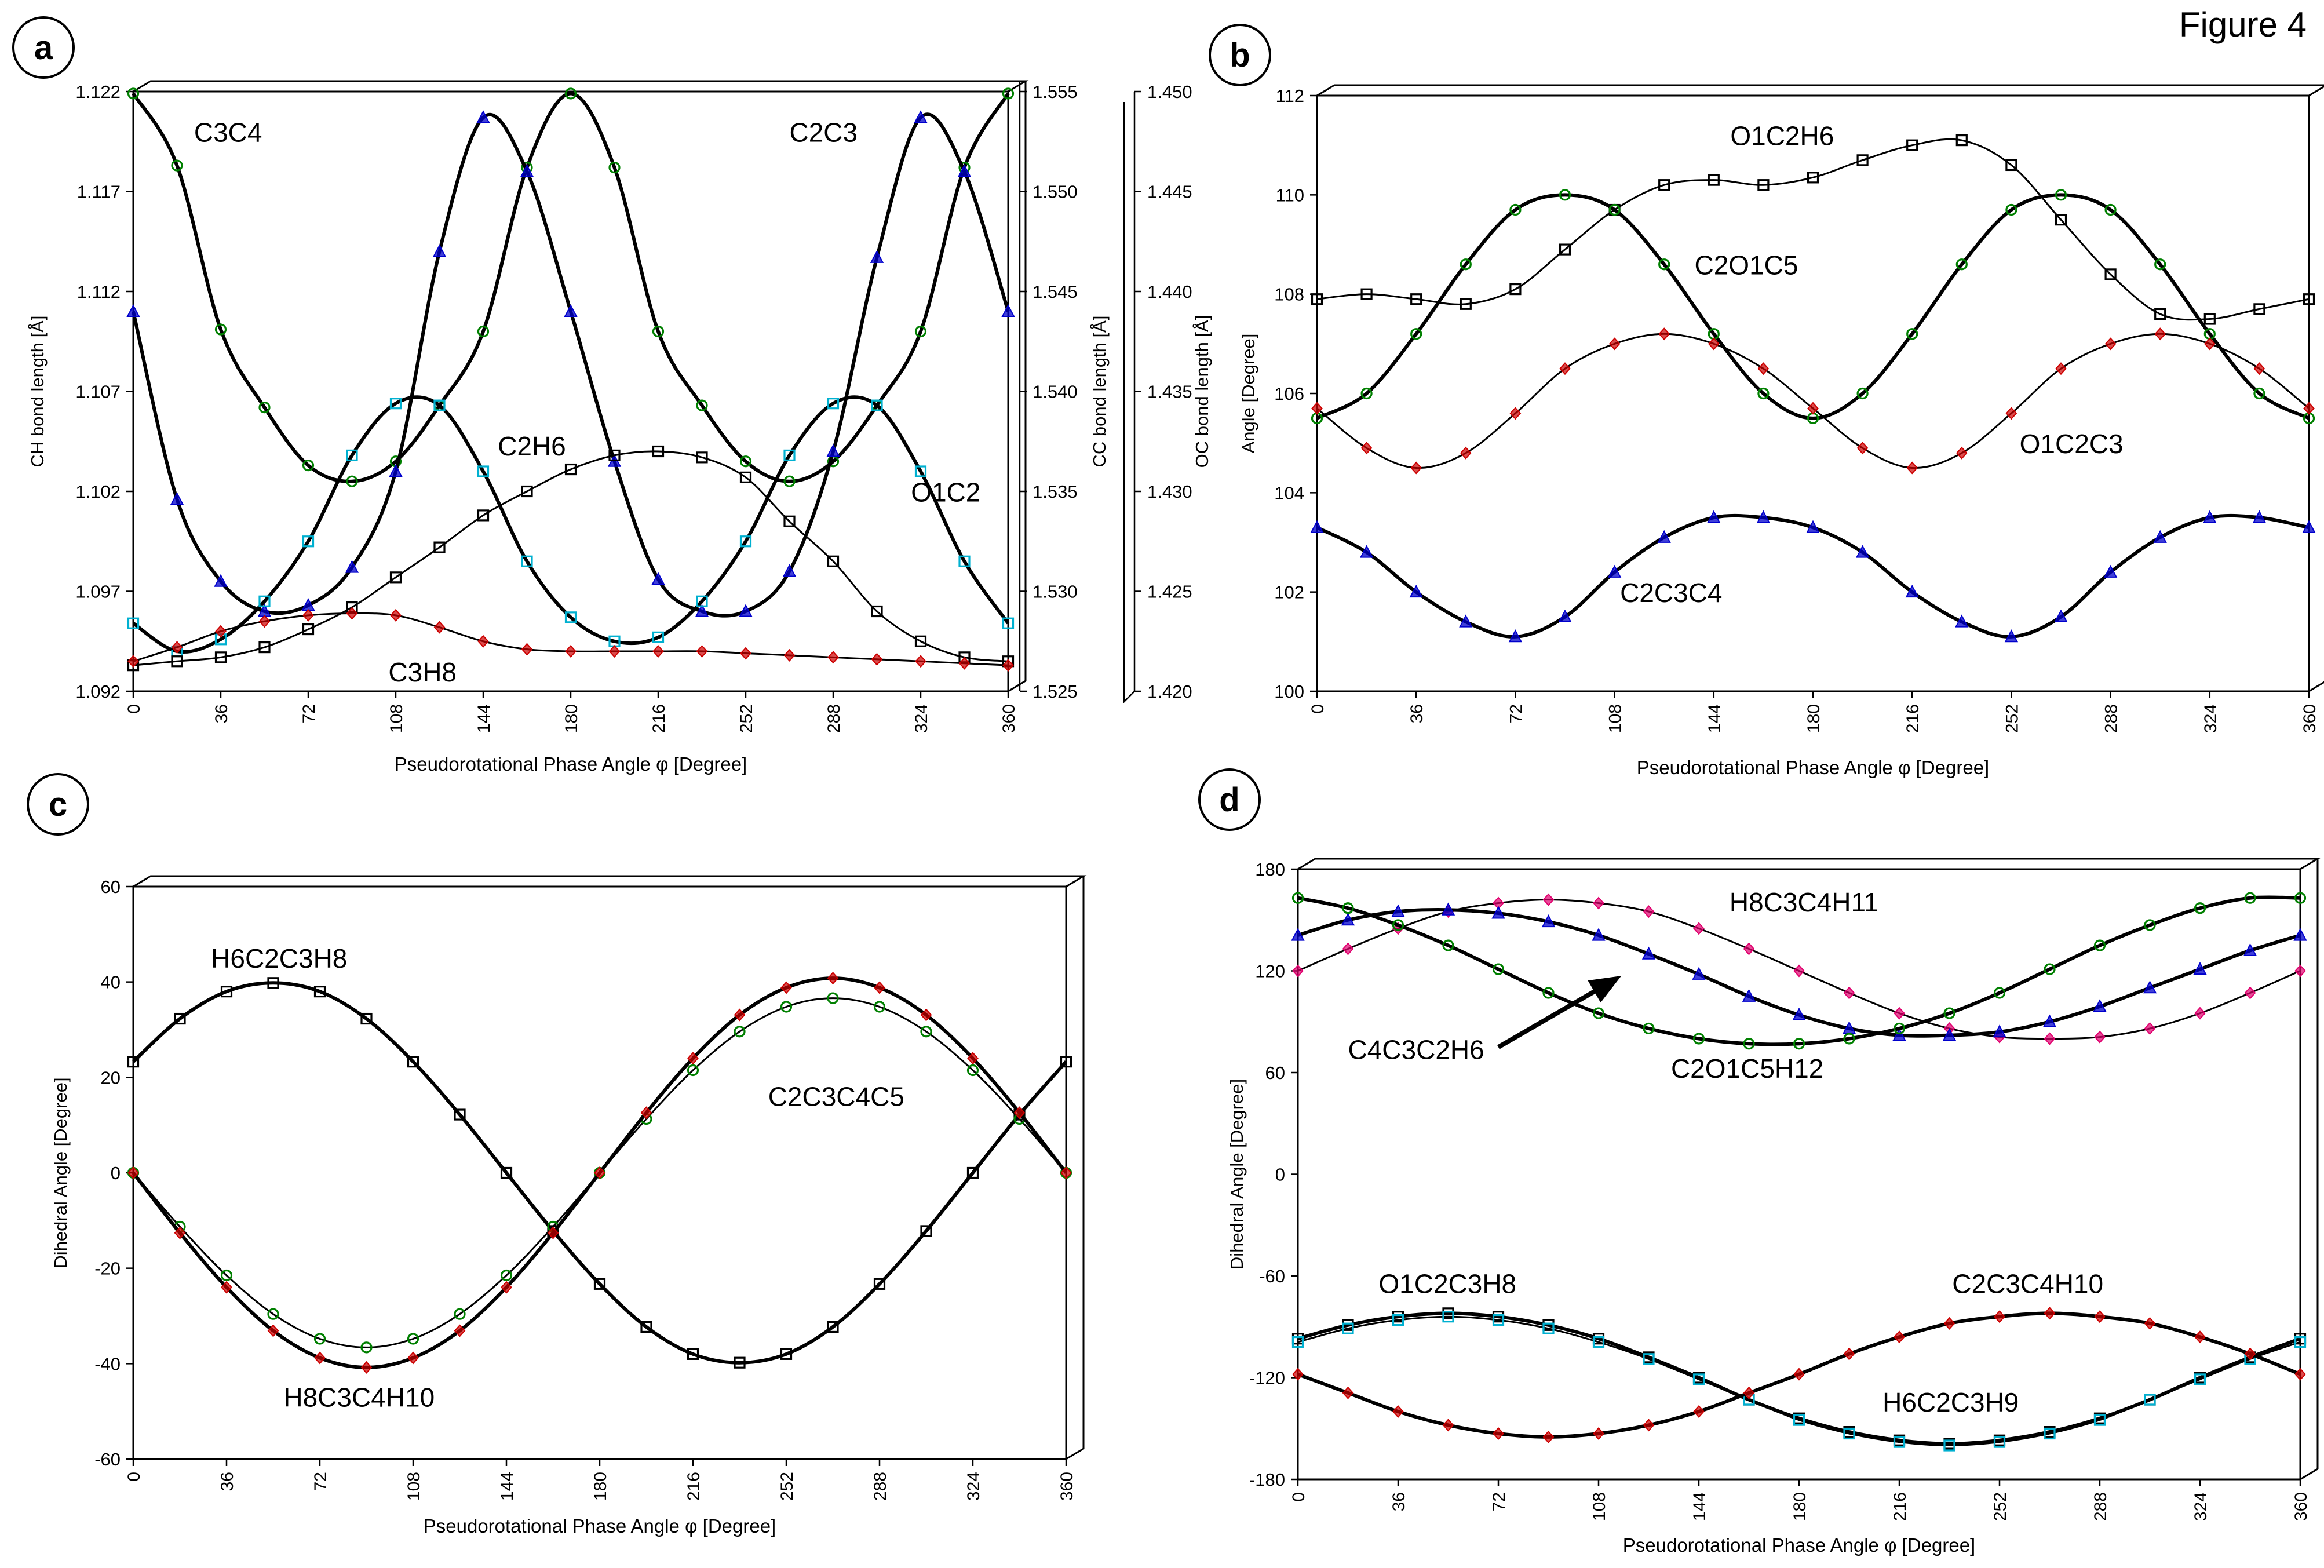 The height and width of the screenshot is (1568, 2324). I want to click on y-axis-title: CC bond length [Å], so click(1099, 392).